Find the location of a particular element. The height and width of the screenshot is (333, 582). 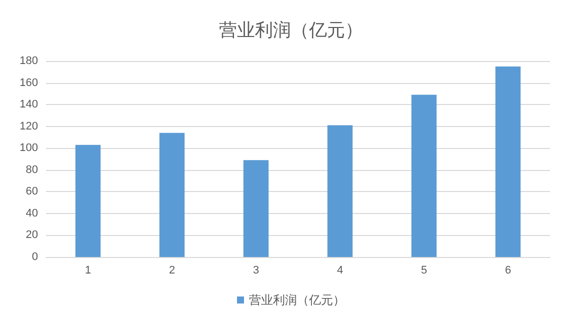

y-tick-label: 100 is located at coordinates (29, 148).